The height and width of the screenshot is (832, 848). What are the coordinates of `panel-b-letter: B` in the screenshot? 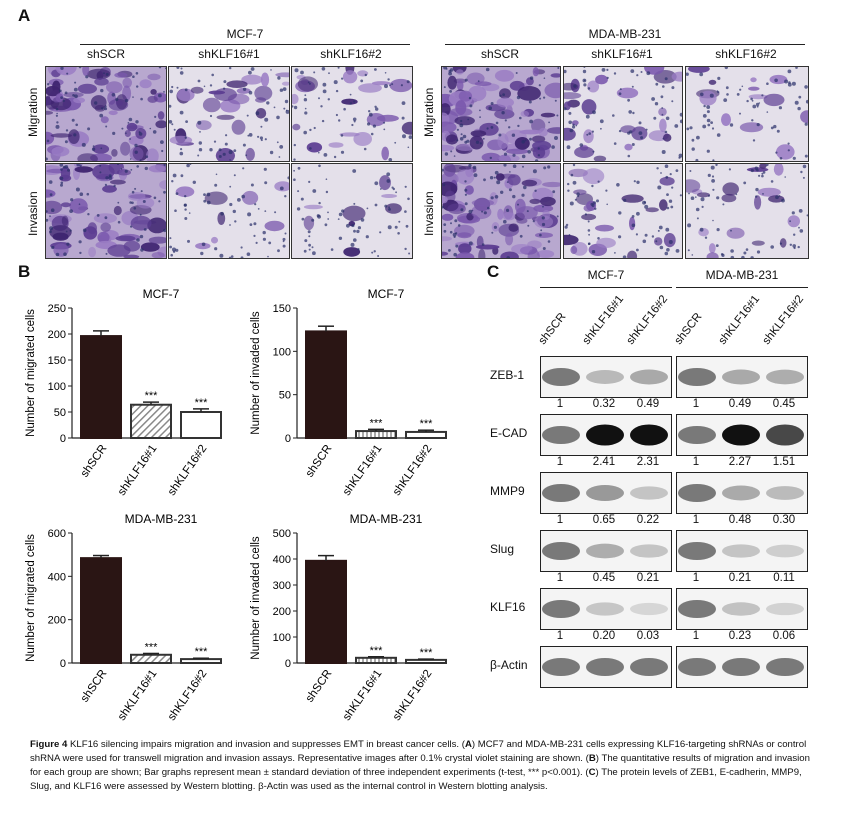 It's located at (24, 271).